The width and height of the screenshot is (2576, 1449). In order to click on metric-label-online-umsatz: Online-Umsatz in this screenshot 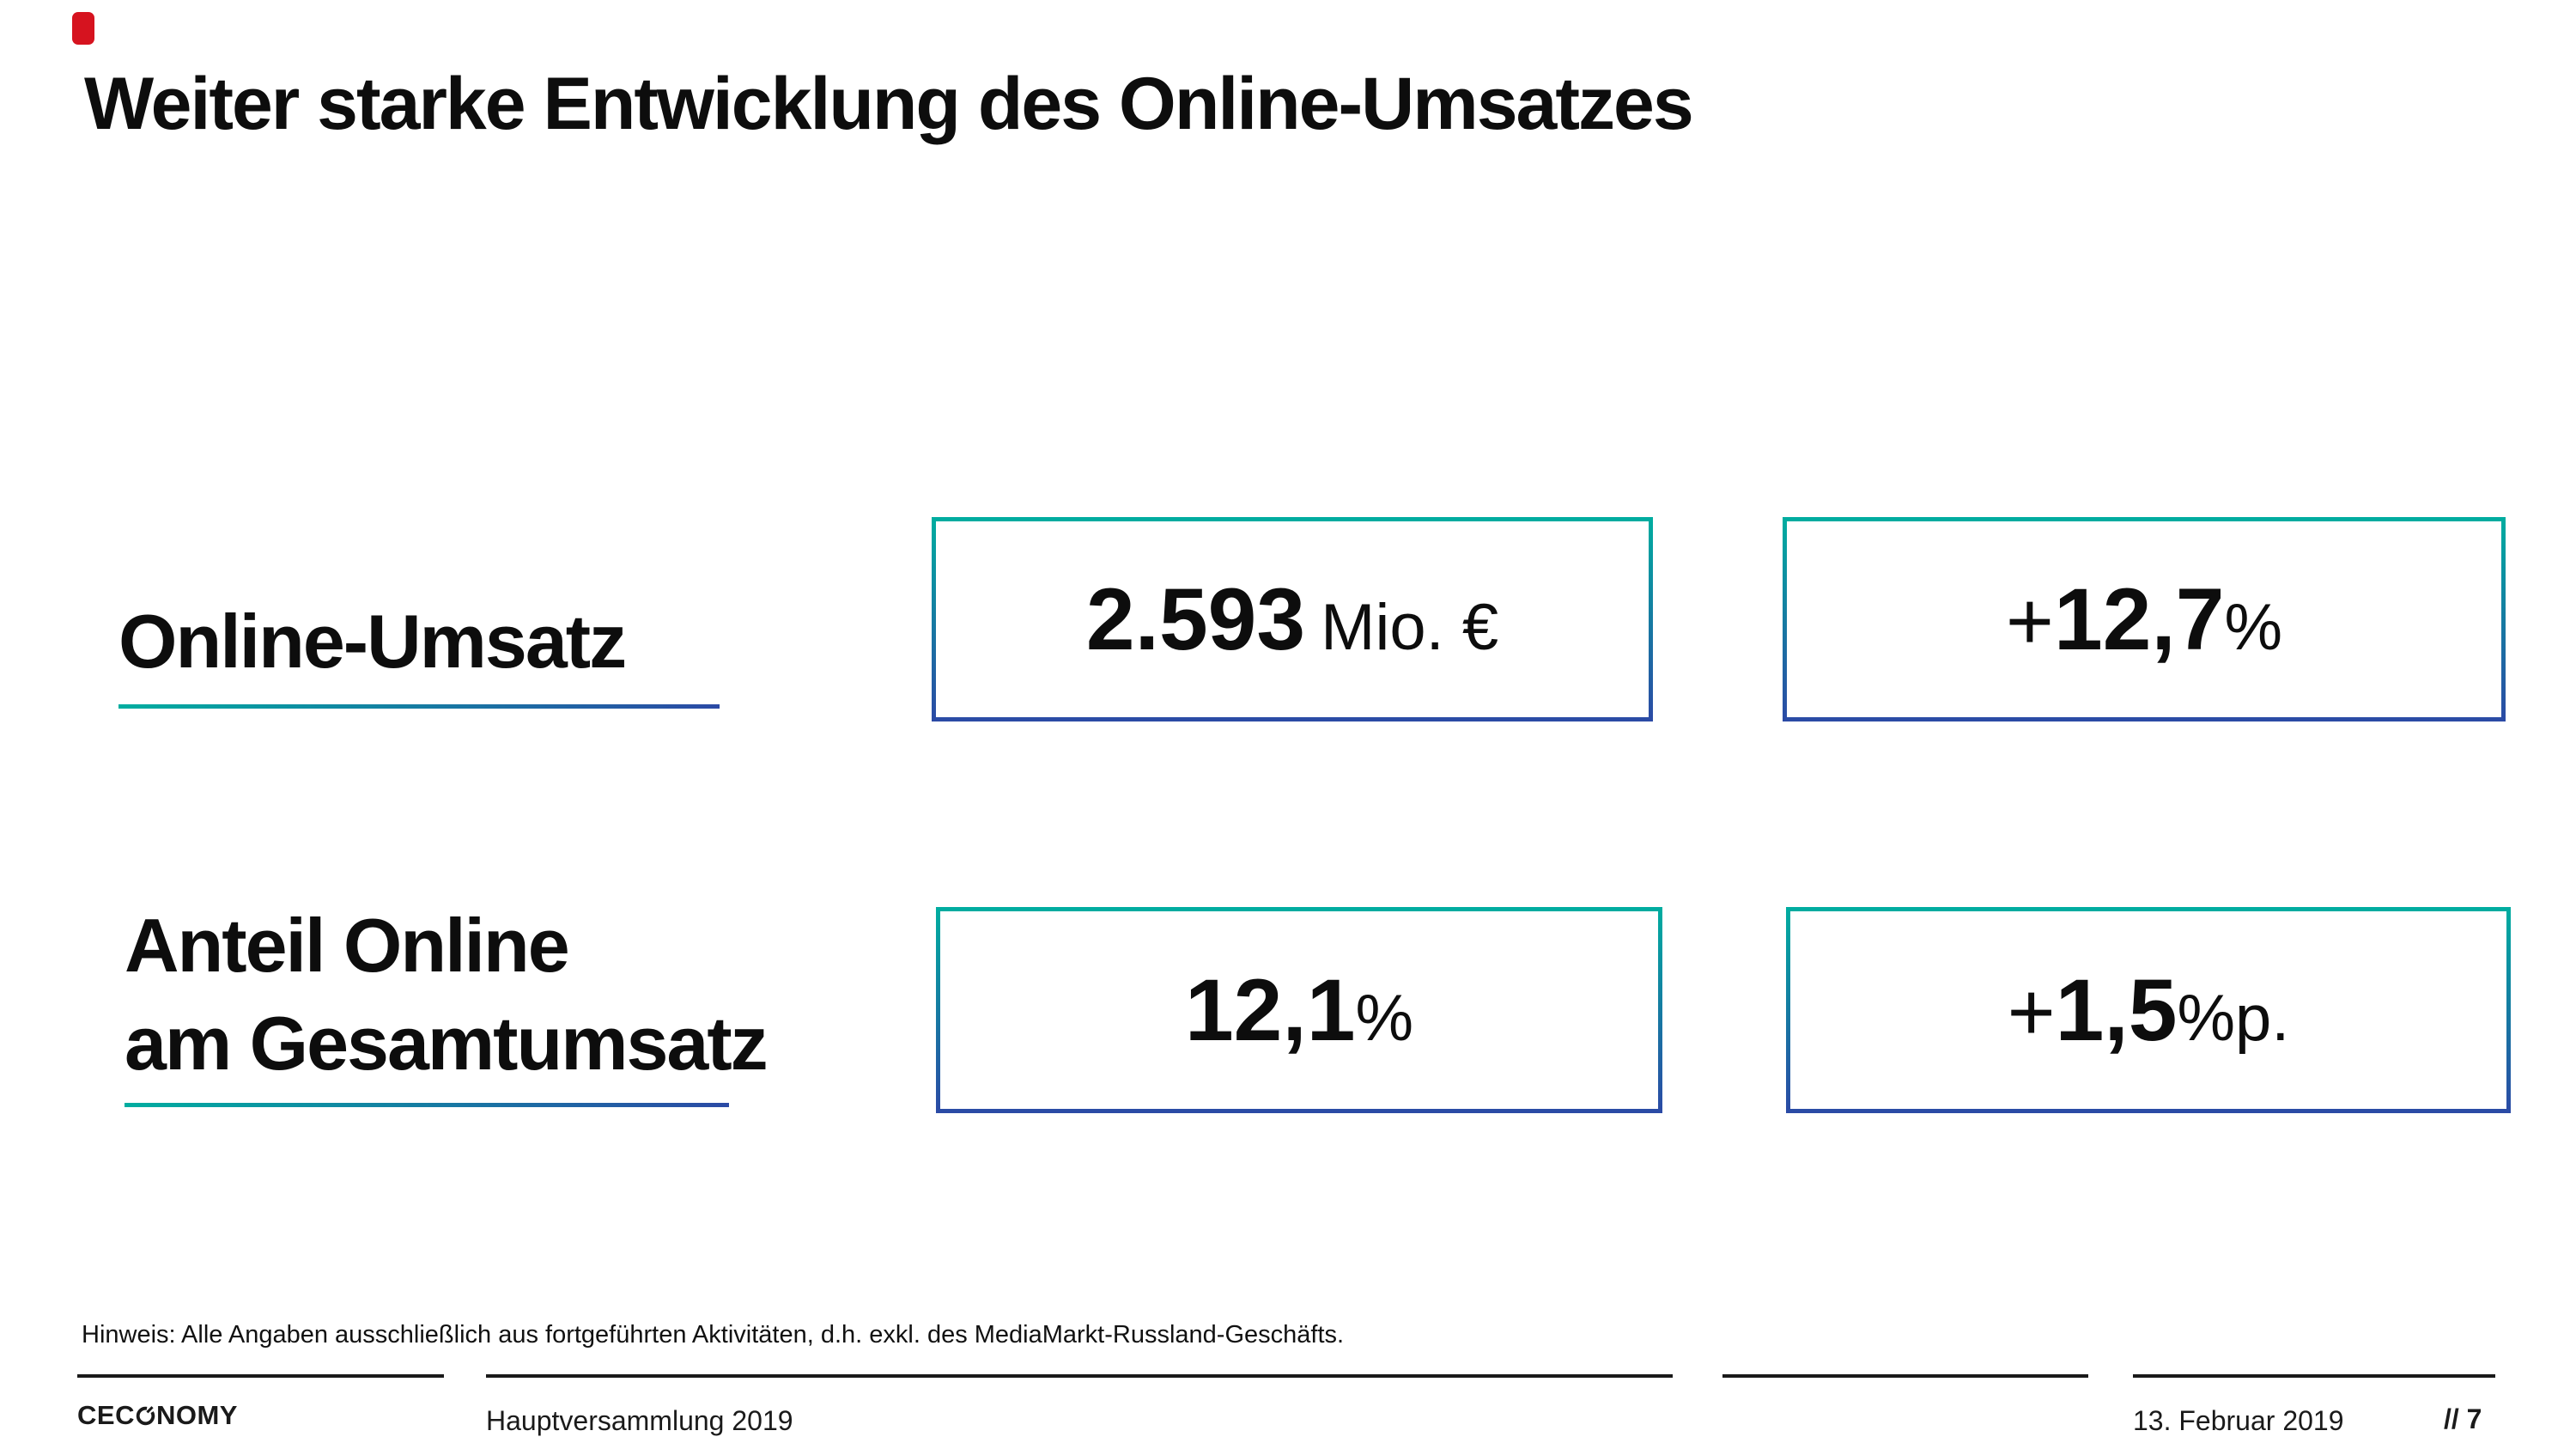, I will do `click(372, 642)`.